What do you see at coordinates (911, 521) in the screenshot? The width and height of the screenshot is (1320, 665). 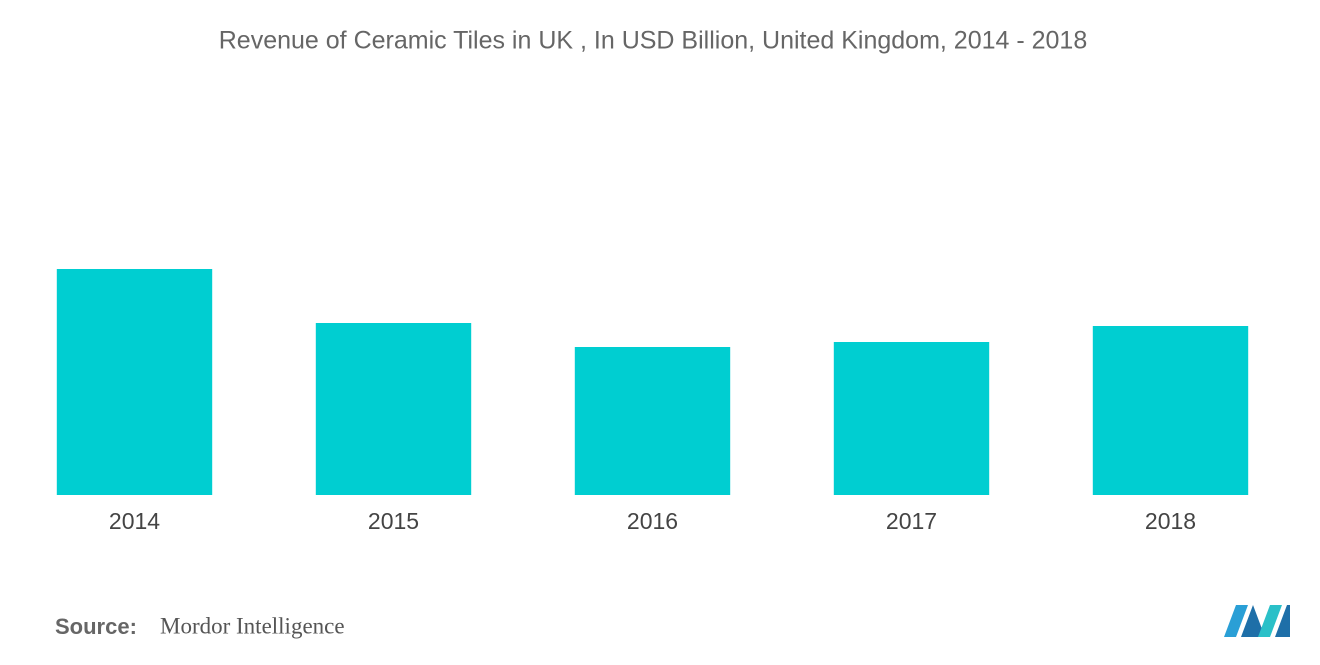 I see `x-tick-label: 2017` at bounding box center [911, 521].